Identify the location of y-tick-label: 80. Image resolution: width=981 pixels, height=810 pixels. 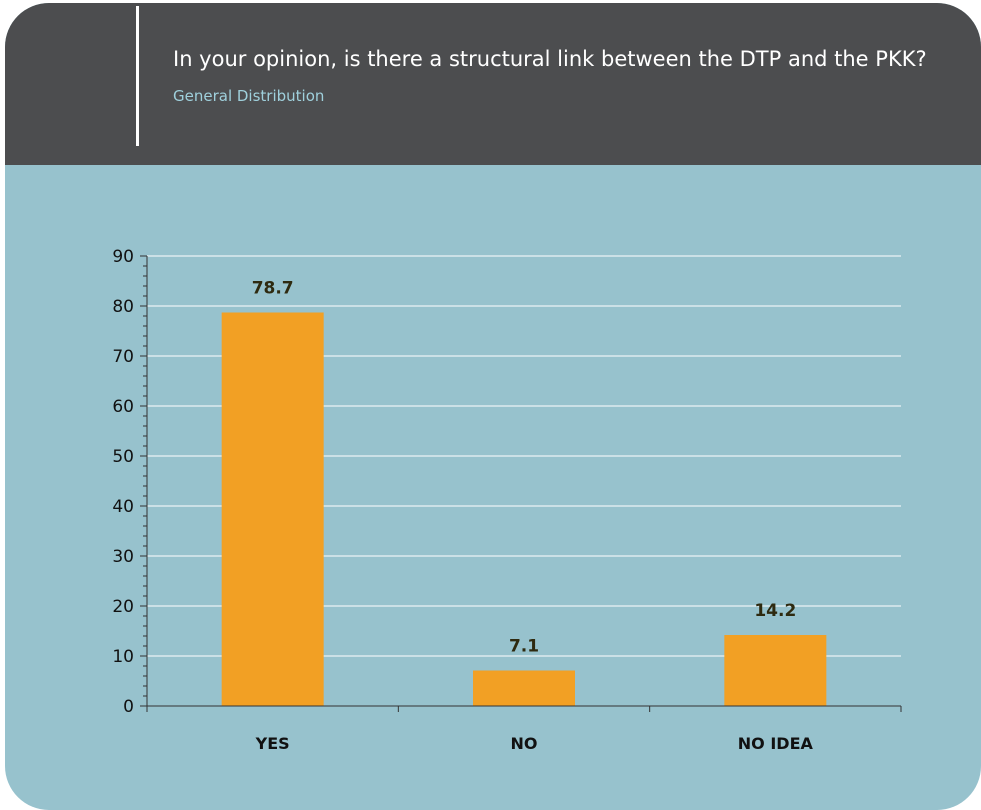
(123, 307).